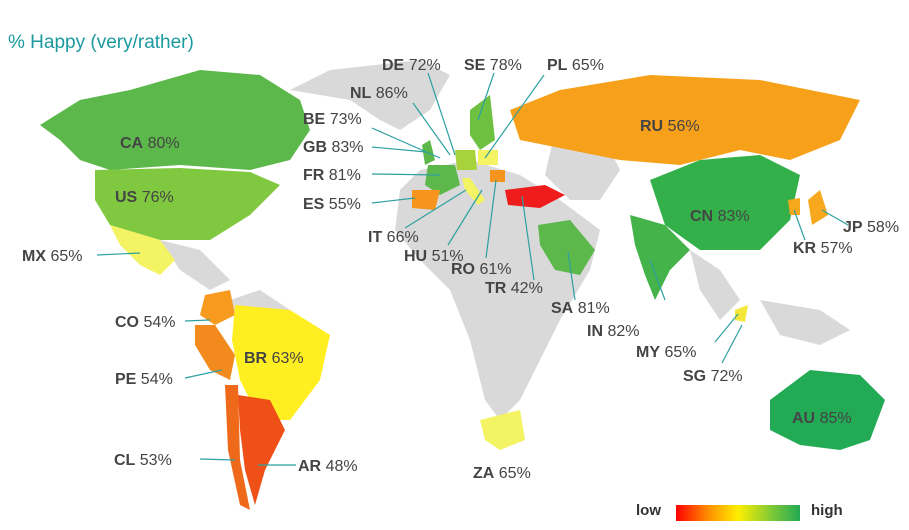 This screenshot has width=909, height=530. I want to click on label-it: IT 66%, so click(393, 237).